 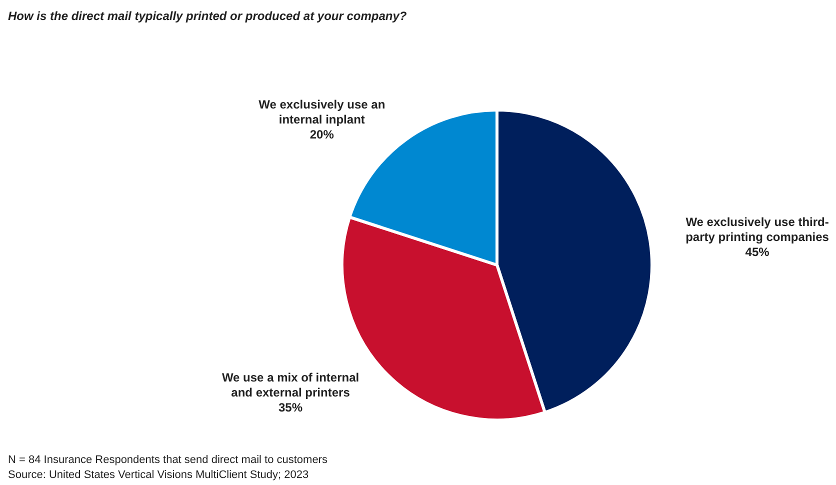 What do you see at coordinates (168, 460) in the screenshot?
I see `text: N = 84 Insurance Respondents that send direct mail to customers` at bounding box center [168, 460].